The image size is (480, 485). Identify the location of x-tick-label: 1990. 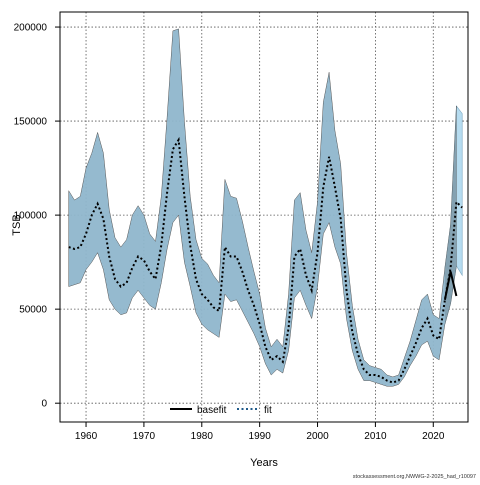
(260, 436).